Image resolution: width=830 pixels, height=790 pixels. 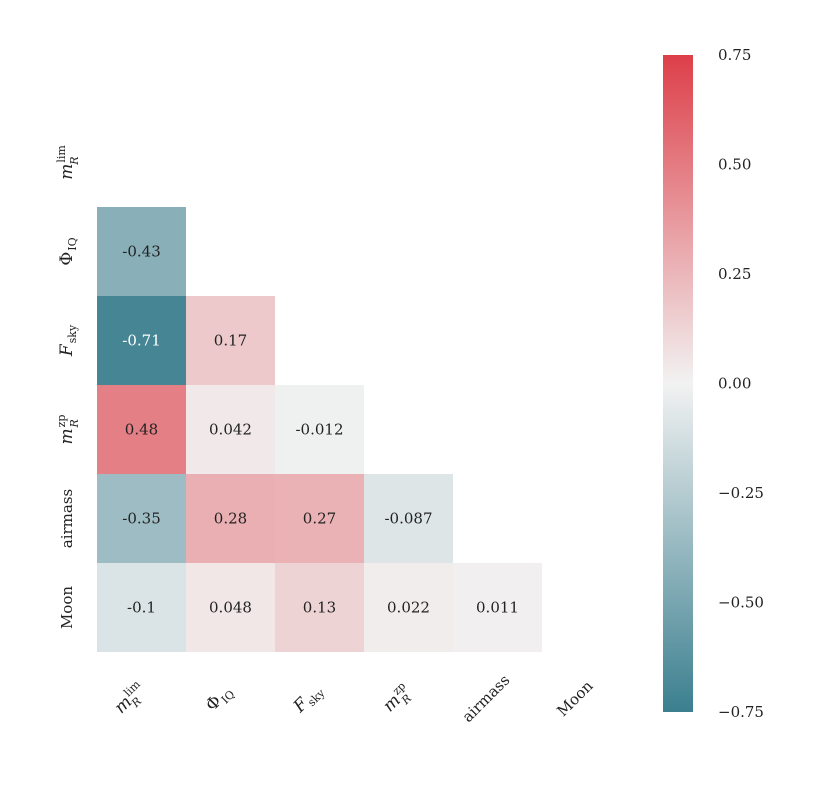 I want to click on x-axis-tick-labels: mlimR ΦIQ Fsky mzpR airmass Moon, so click(x=353, y=698).